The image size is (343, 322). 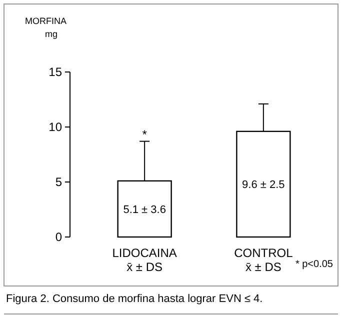 What do you see at coordinates (134, 299) in the screenshot?
I see `text: Figura 2. Consumo de morfina hasta lograr EVN ≤ 4.` at bounding box center [134, 299].